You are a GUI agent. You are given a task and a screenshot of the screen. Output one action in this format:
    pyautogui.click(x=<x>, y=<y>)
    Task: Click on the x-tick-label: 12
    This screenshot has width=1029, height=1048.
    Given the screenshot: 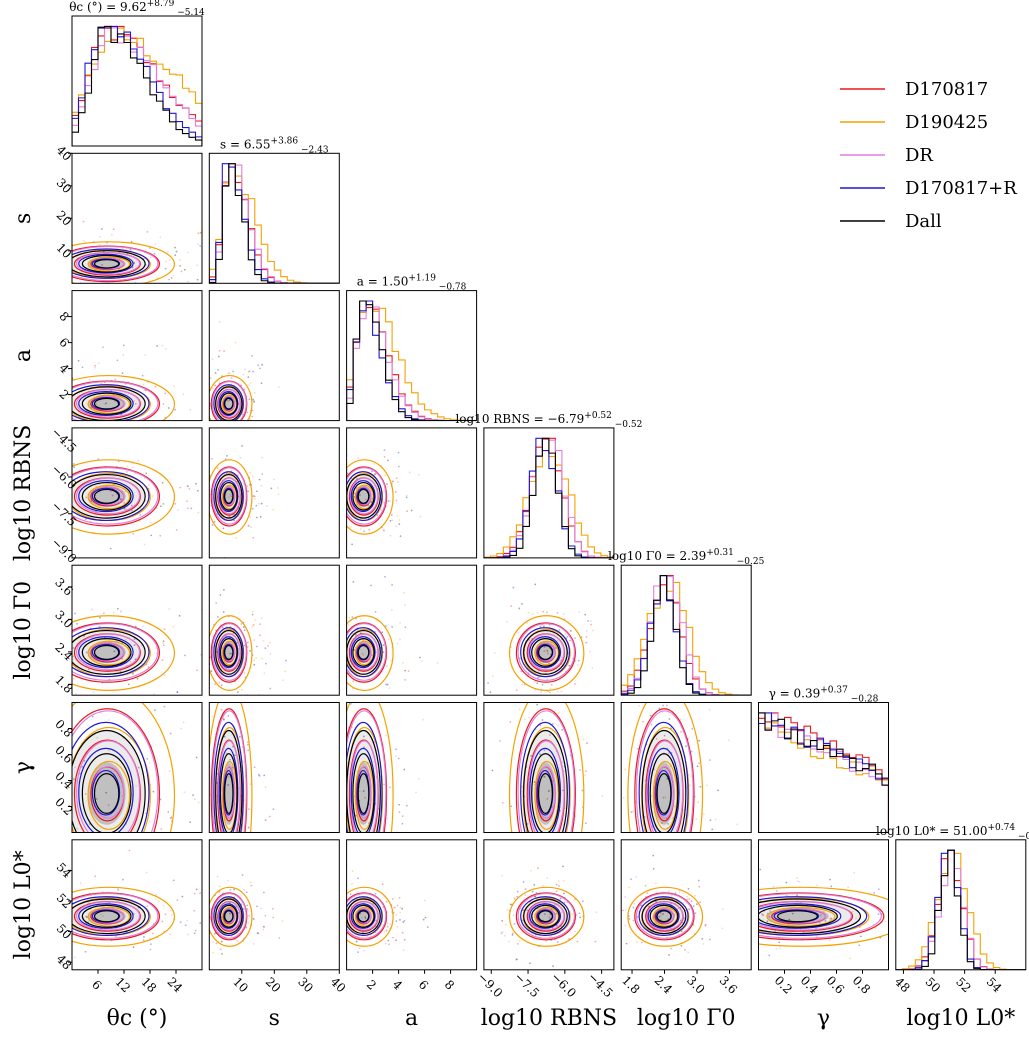 What is the action you would take?
    pyautogui.click(x=122, y=985)
    